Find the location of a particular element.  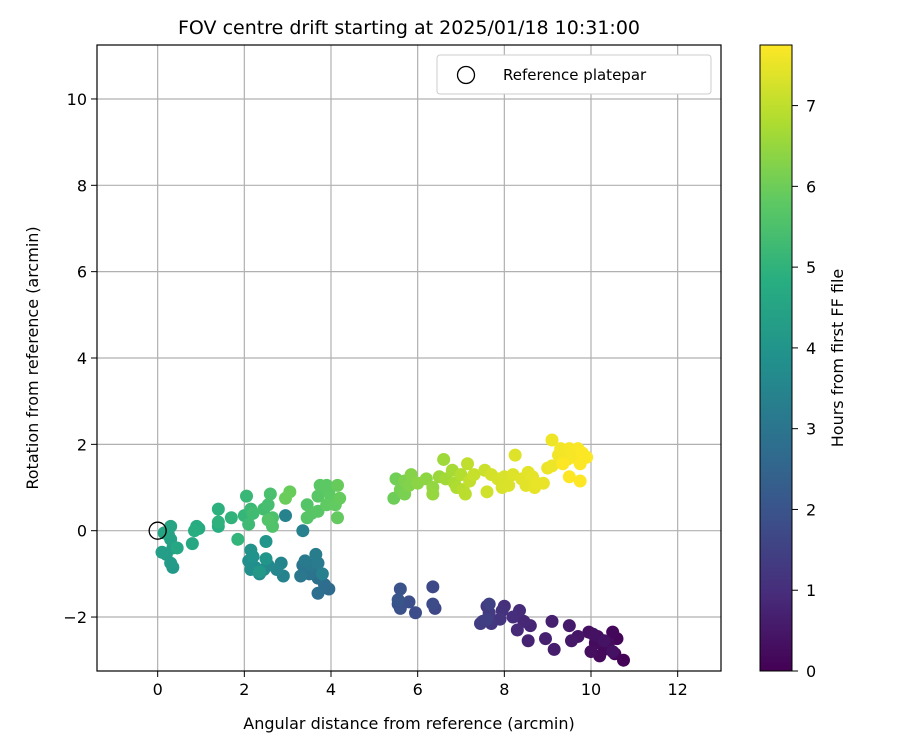

colorbar-label: Hours from first FF file is located at coordinates (837, 358).